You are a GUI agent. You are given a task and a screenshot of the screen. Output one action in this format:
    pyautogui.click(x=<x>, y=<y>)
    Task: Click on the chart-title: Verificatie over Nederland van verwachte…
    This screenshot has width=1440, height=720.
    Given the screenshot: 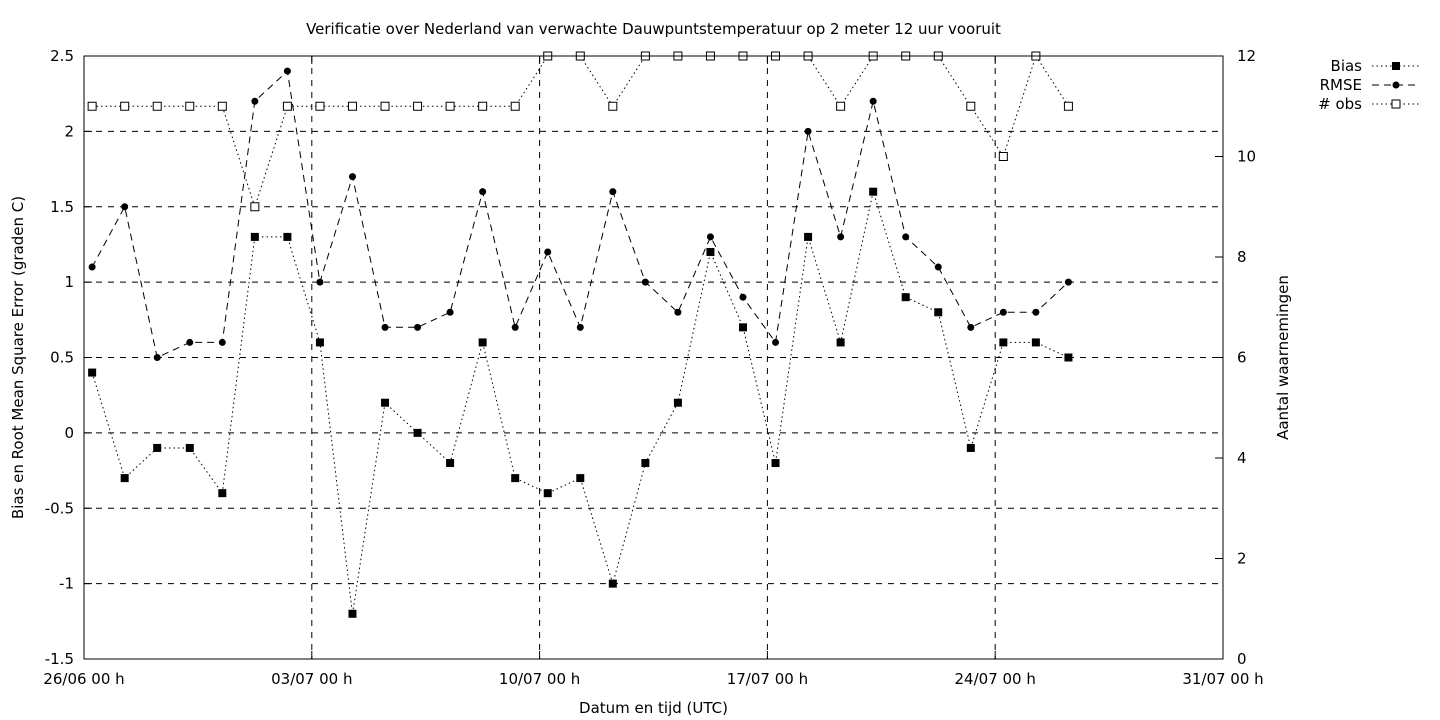 What is the action you would take?
    pyautogui.click(x=653, y=29)
    